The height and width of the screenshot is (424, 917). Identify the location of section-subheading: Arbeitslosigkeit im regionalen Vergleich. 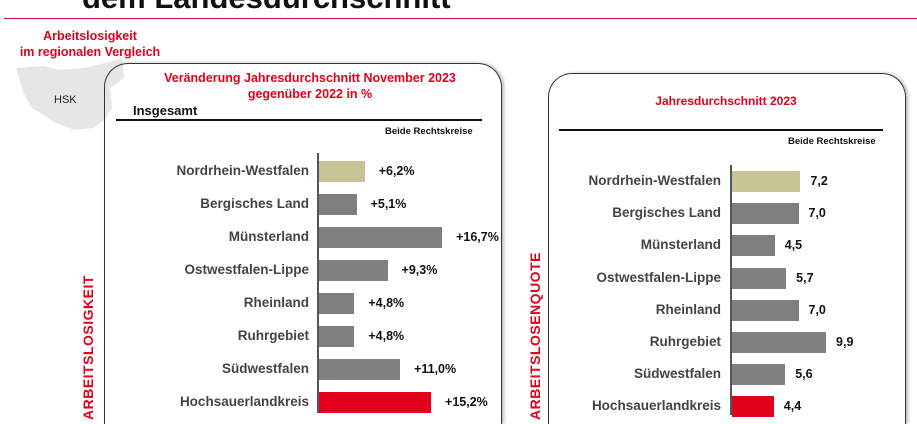
(90, 44).